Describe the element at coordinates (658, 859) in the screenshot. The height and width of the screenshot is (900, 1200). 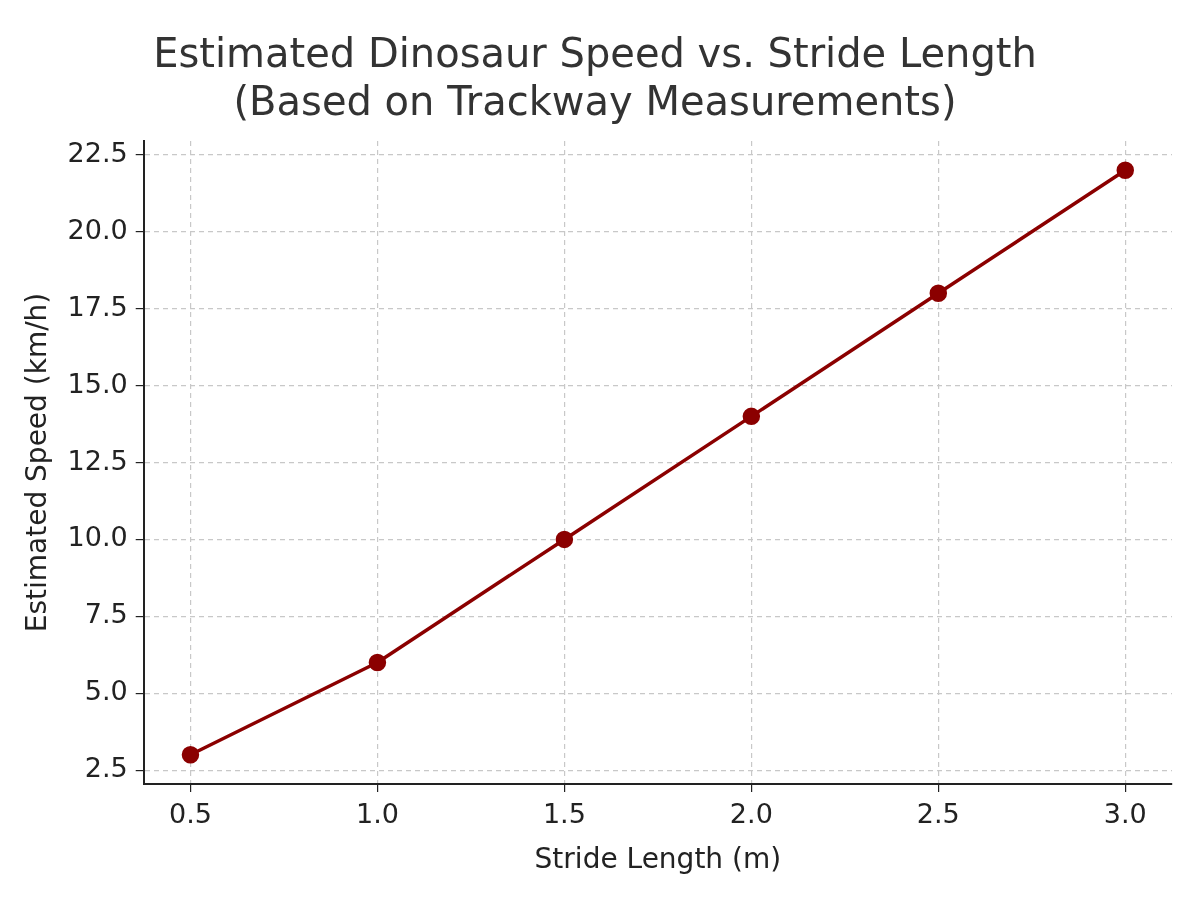
I see `x-axis-title: Stride Length (m)` at that location.